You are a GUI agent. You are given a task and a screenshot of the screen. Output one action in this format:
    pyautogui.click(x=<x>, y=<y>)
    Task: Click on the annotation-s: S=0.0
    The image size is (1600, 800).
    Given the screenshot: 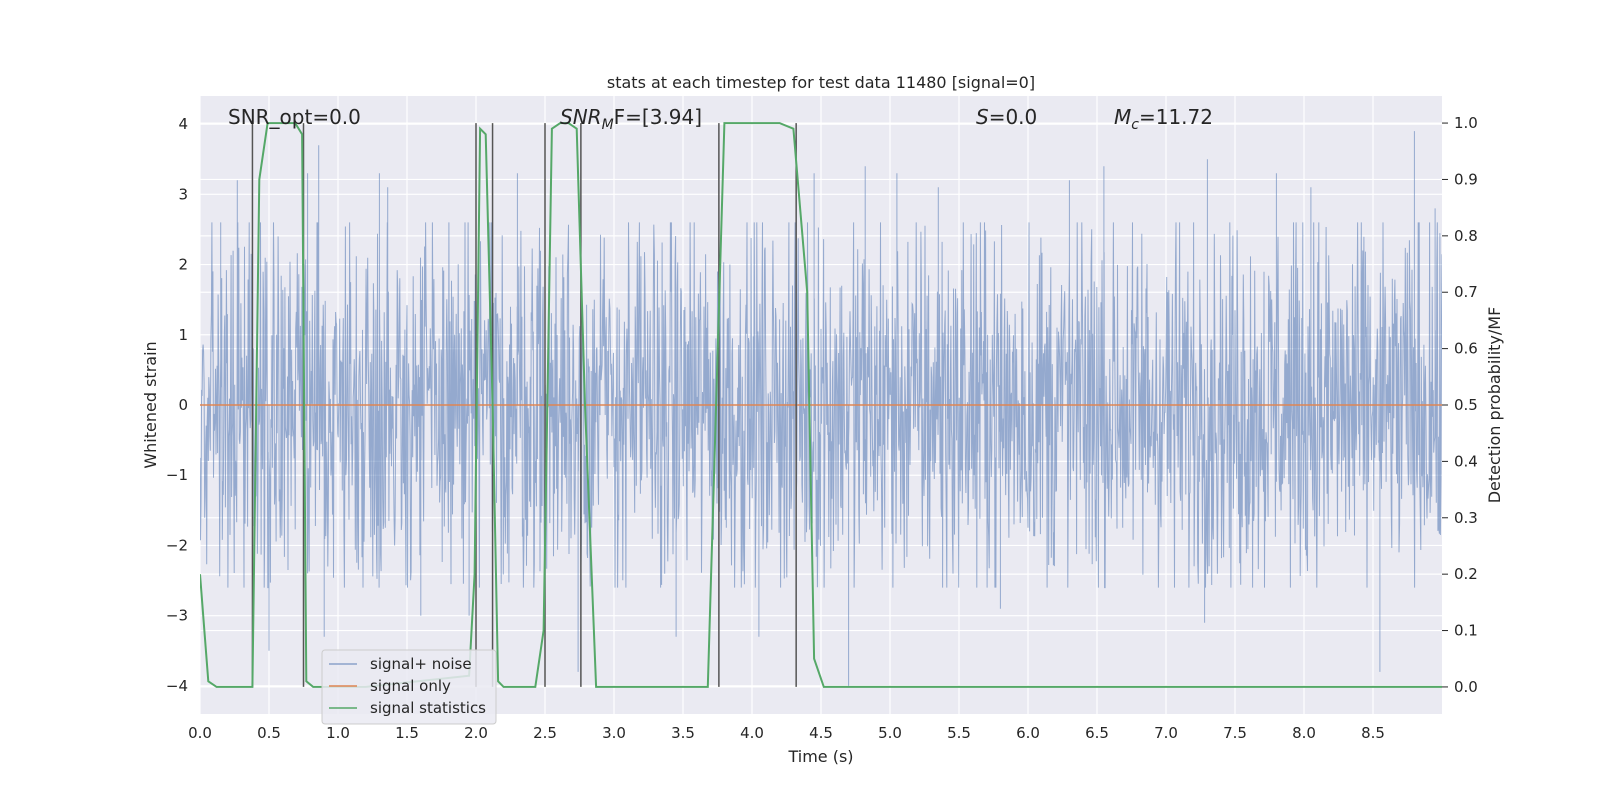 What is the action you would take?
    pyautogui.click(x=1006, y=117)
    